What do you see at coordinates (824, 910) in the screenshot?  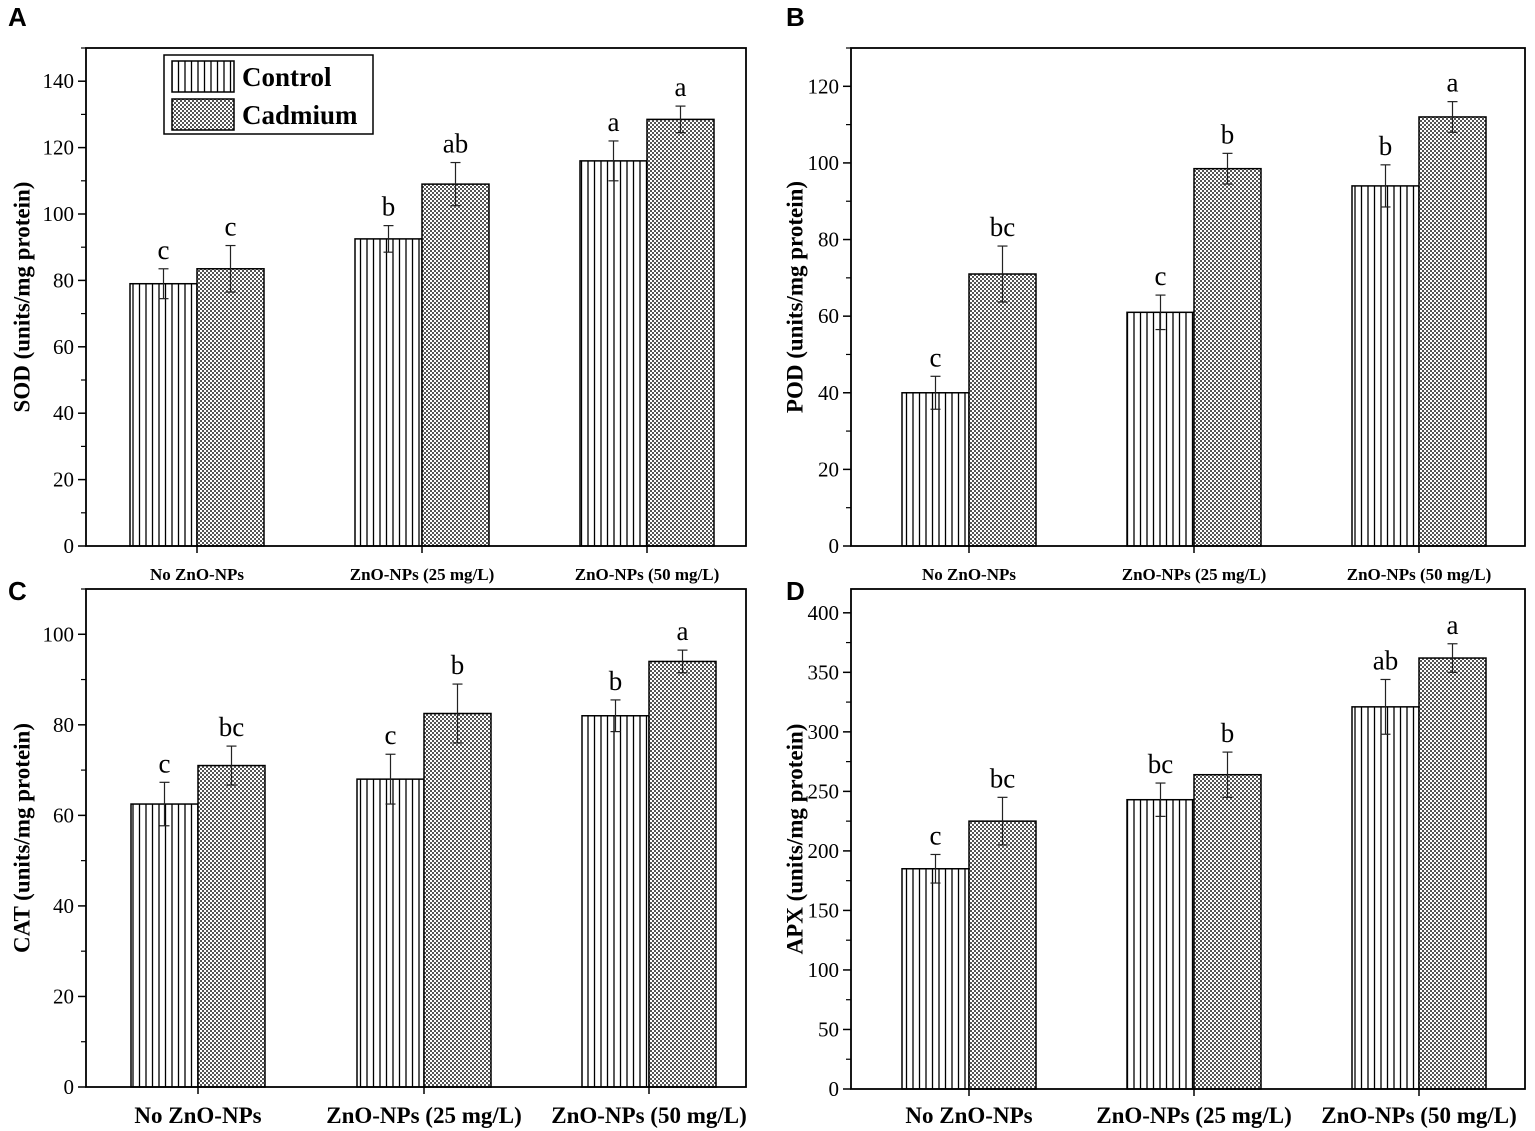 I see `y-tick-label: 150` at bounding box center [824, 910].